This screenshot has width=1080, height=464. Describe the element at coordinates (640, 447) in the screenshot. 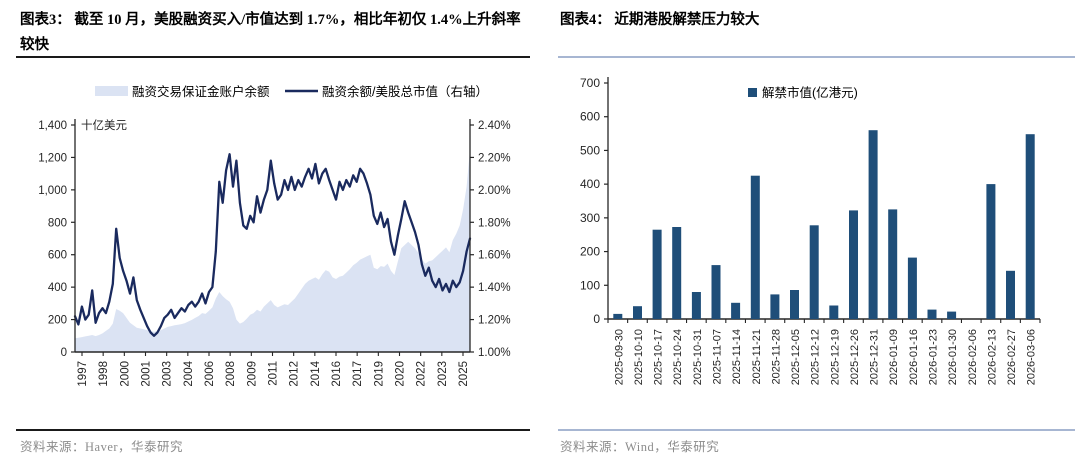

I see `chart4-source: 资料来源：Wind，华泰研究` at that location.